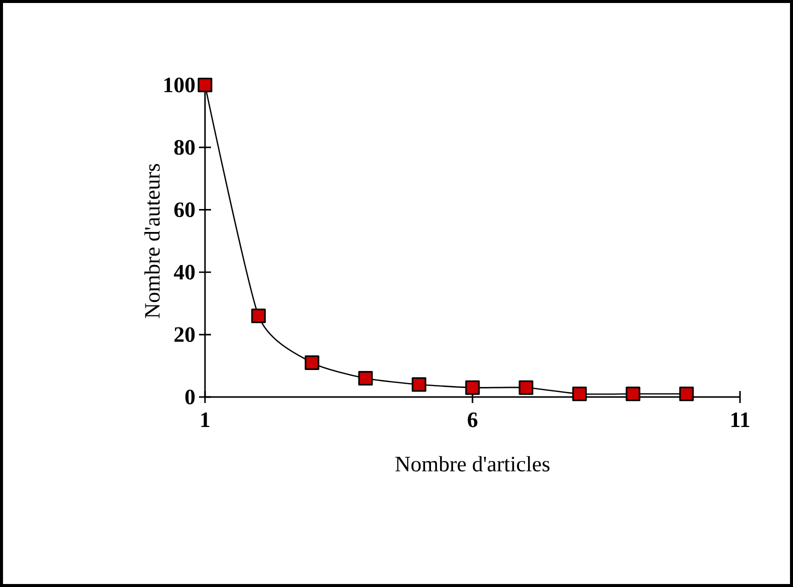  Describe the element at coordinates (184, 272) in the screenshot. I see `y-tick-label: 40` at that location.